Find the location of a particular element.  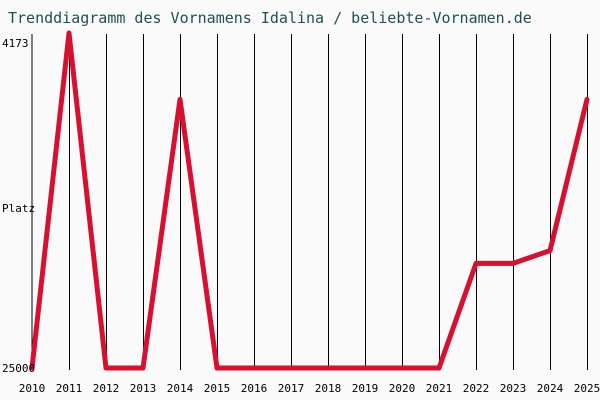

x-tick-2019: 2019 is located at coordinates (365, 388).